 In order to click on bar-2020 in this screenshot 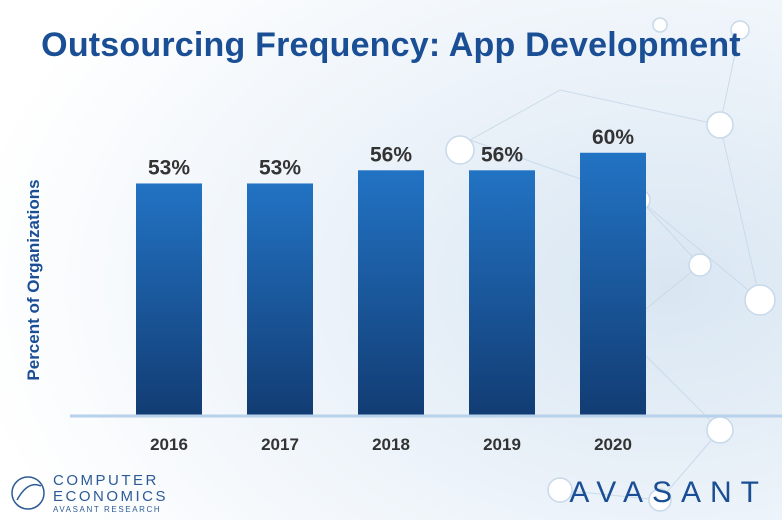, I will do `click(613, 284)`.